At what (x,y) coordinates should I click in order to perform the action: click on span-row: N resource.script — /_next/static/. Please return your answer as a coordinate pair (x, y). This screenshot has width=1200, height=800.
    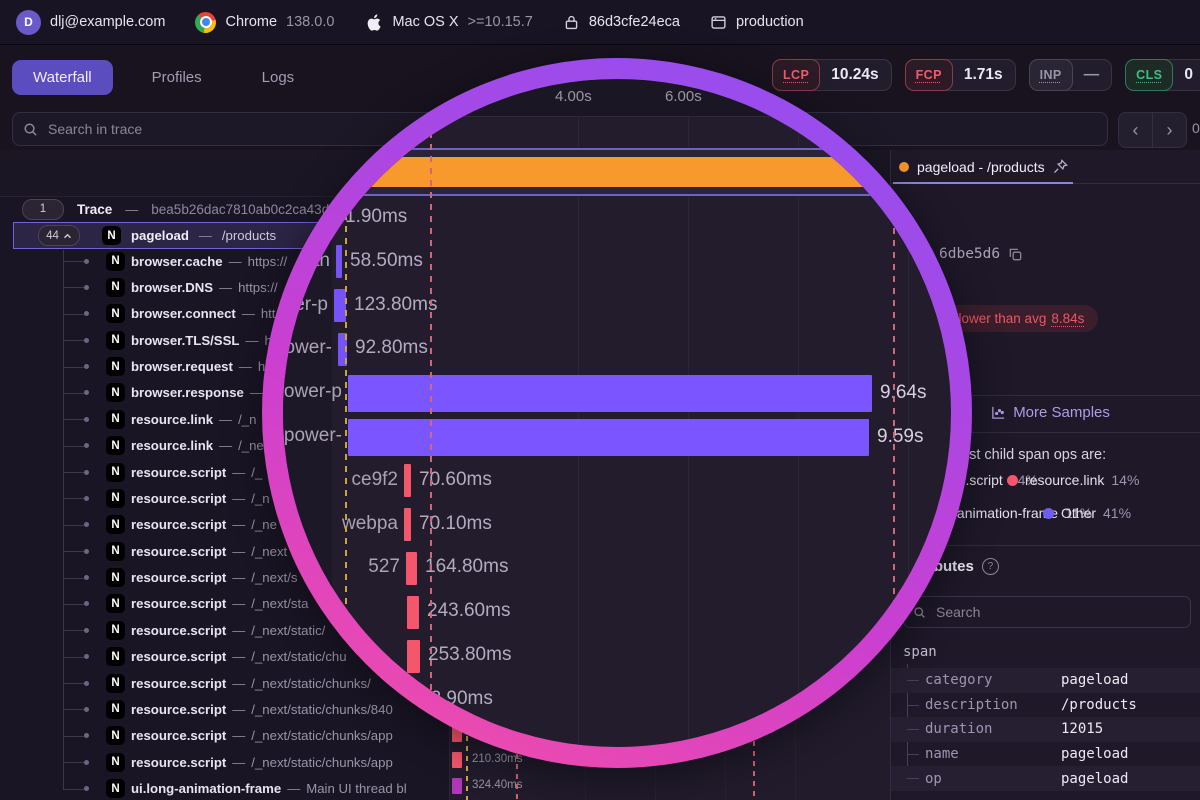
    Looking at the image, I should click on (224, 630).